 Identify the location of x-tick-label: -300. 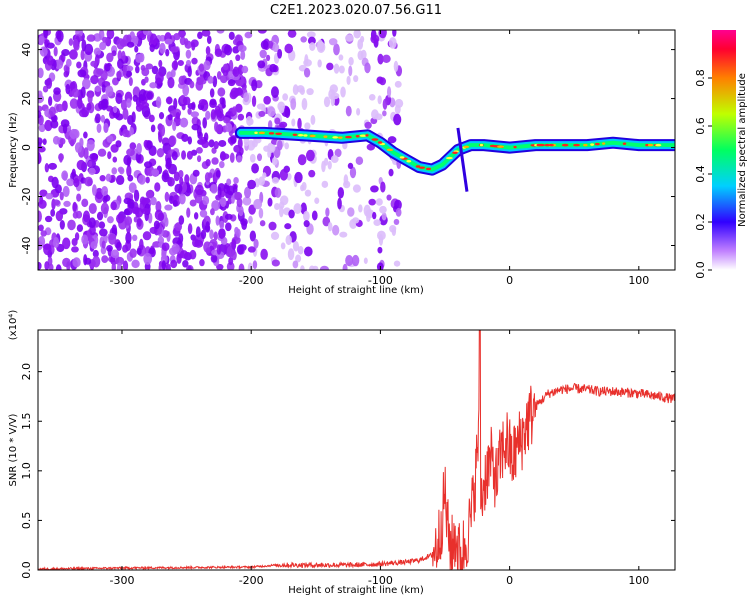
(122, 580).